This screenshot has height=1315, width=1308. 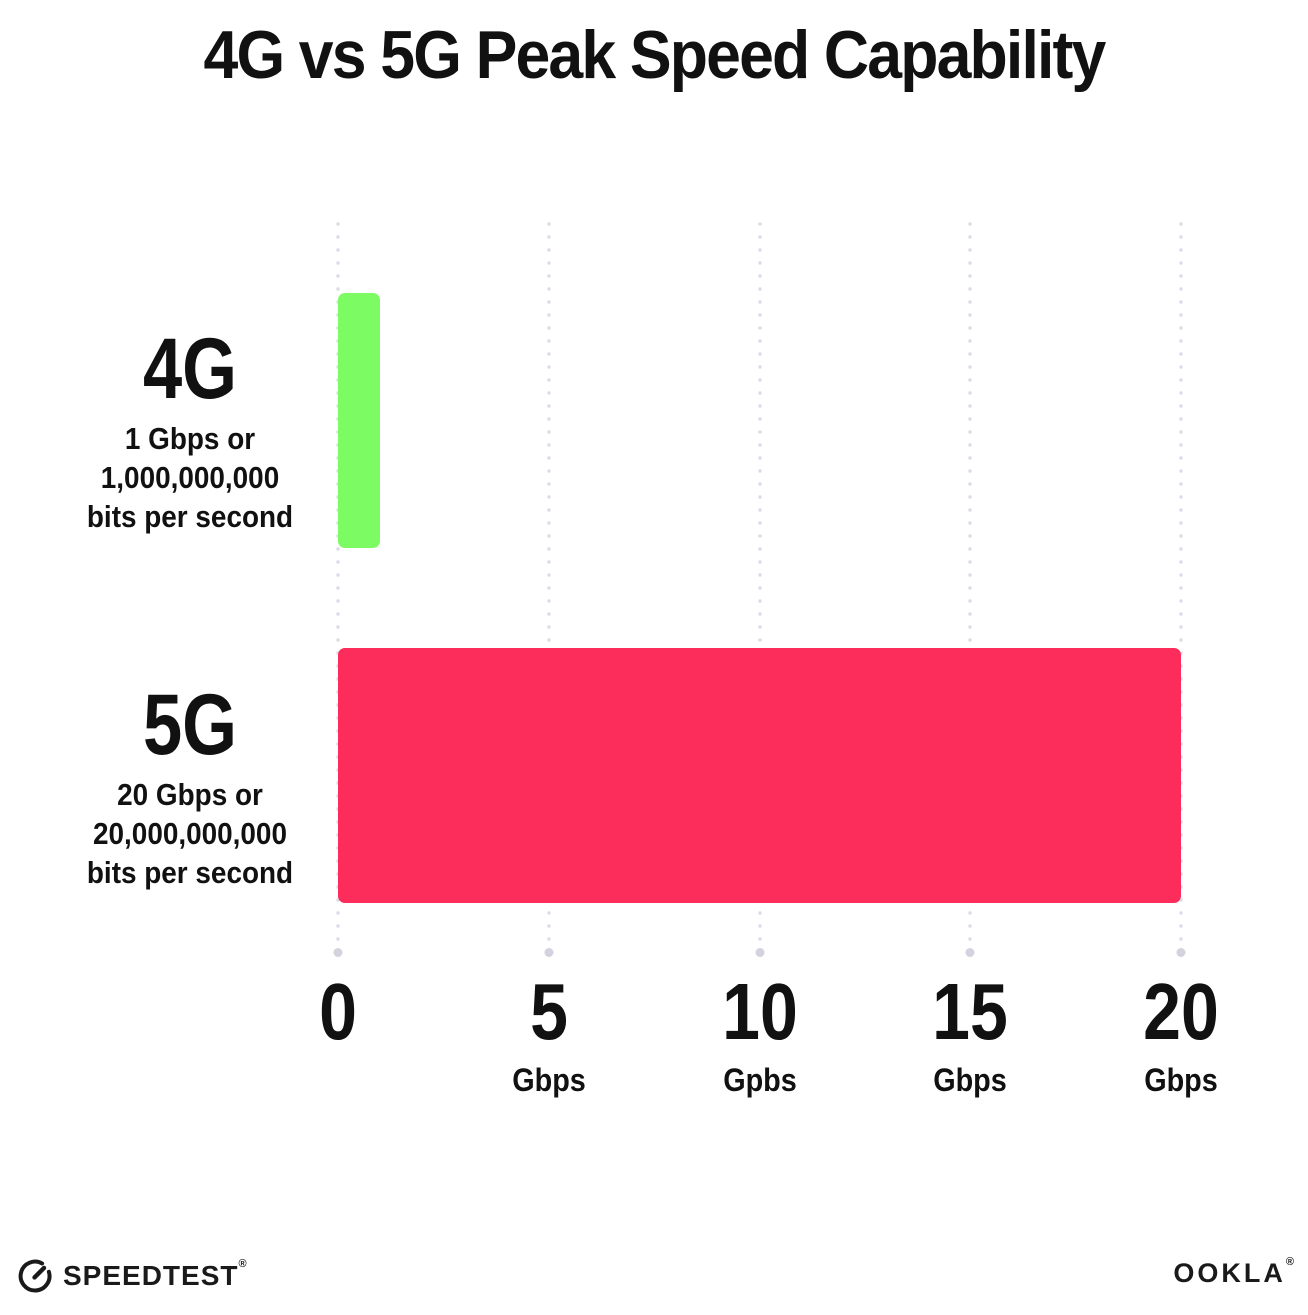 What do you see at coordinates (338, 1011) in the screenshot?
I see `x-tick-number: 0` at bounding box center [338, 1011].